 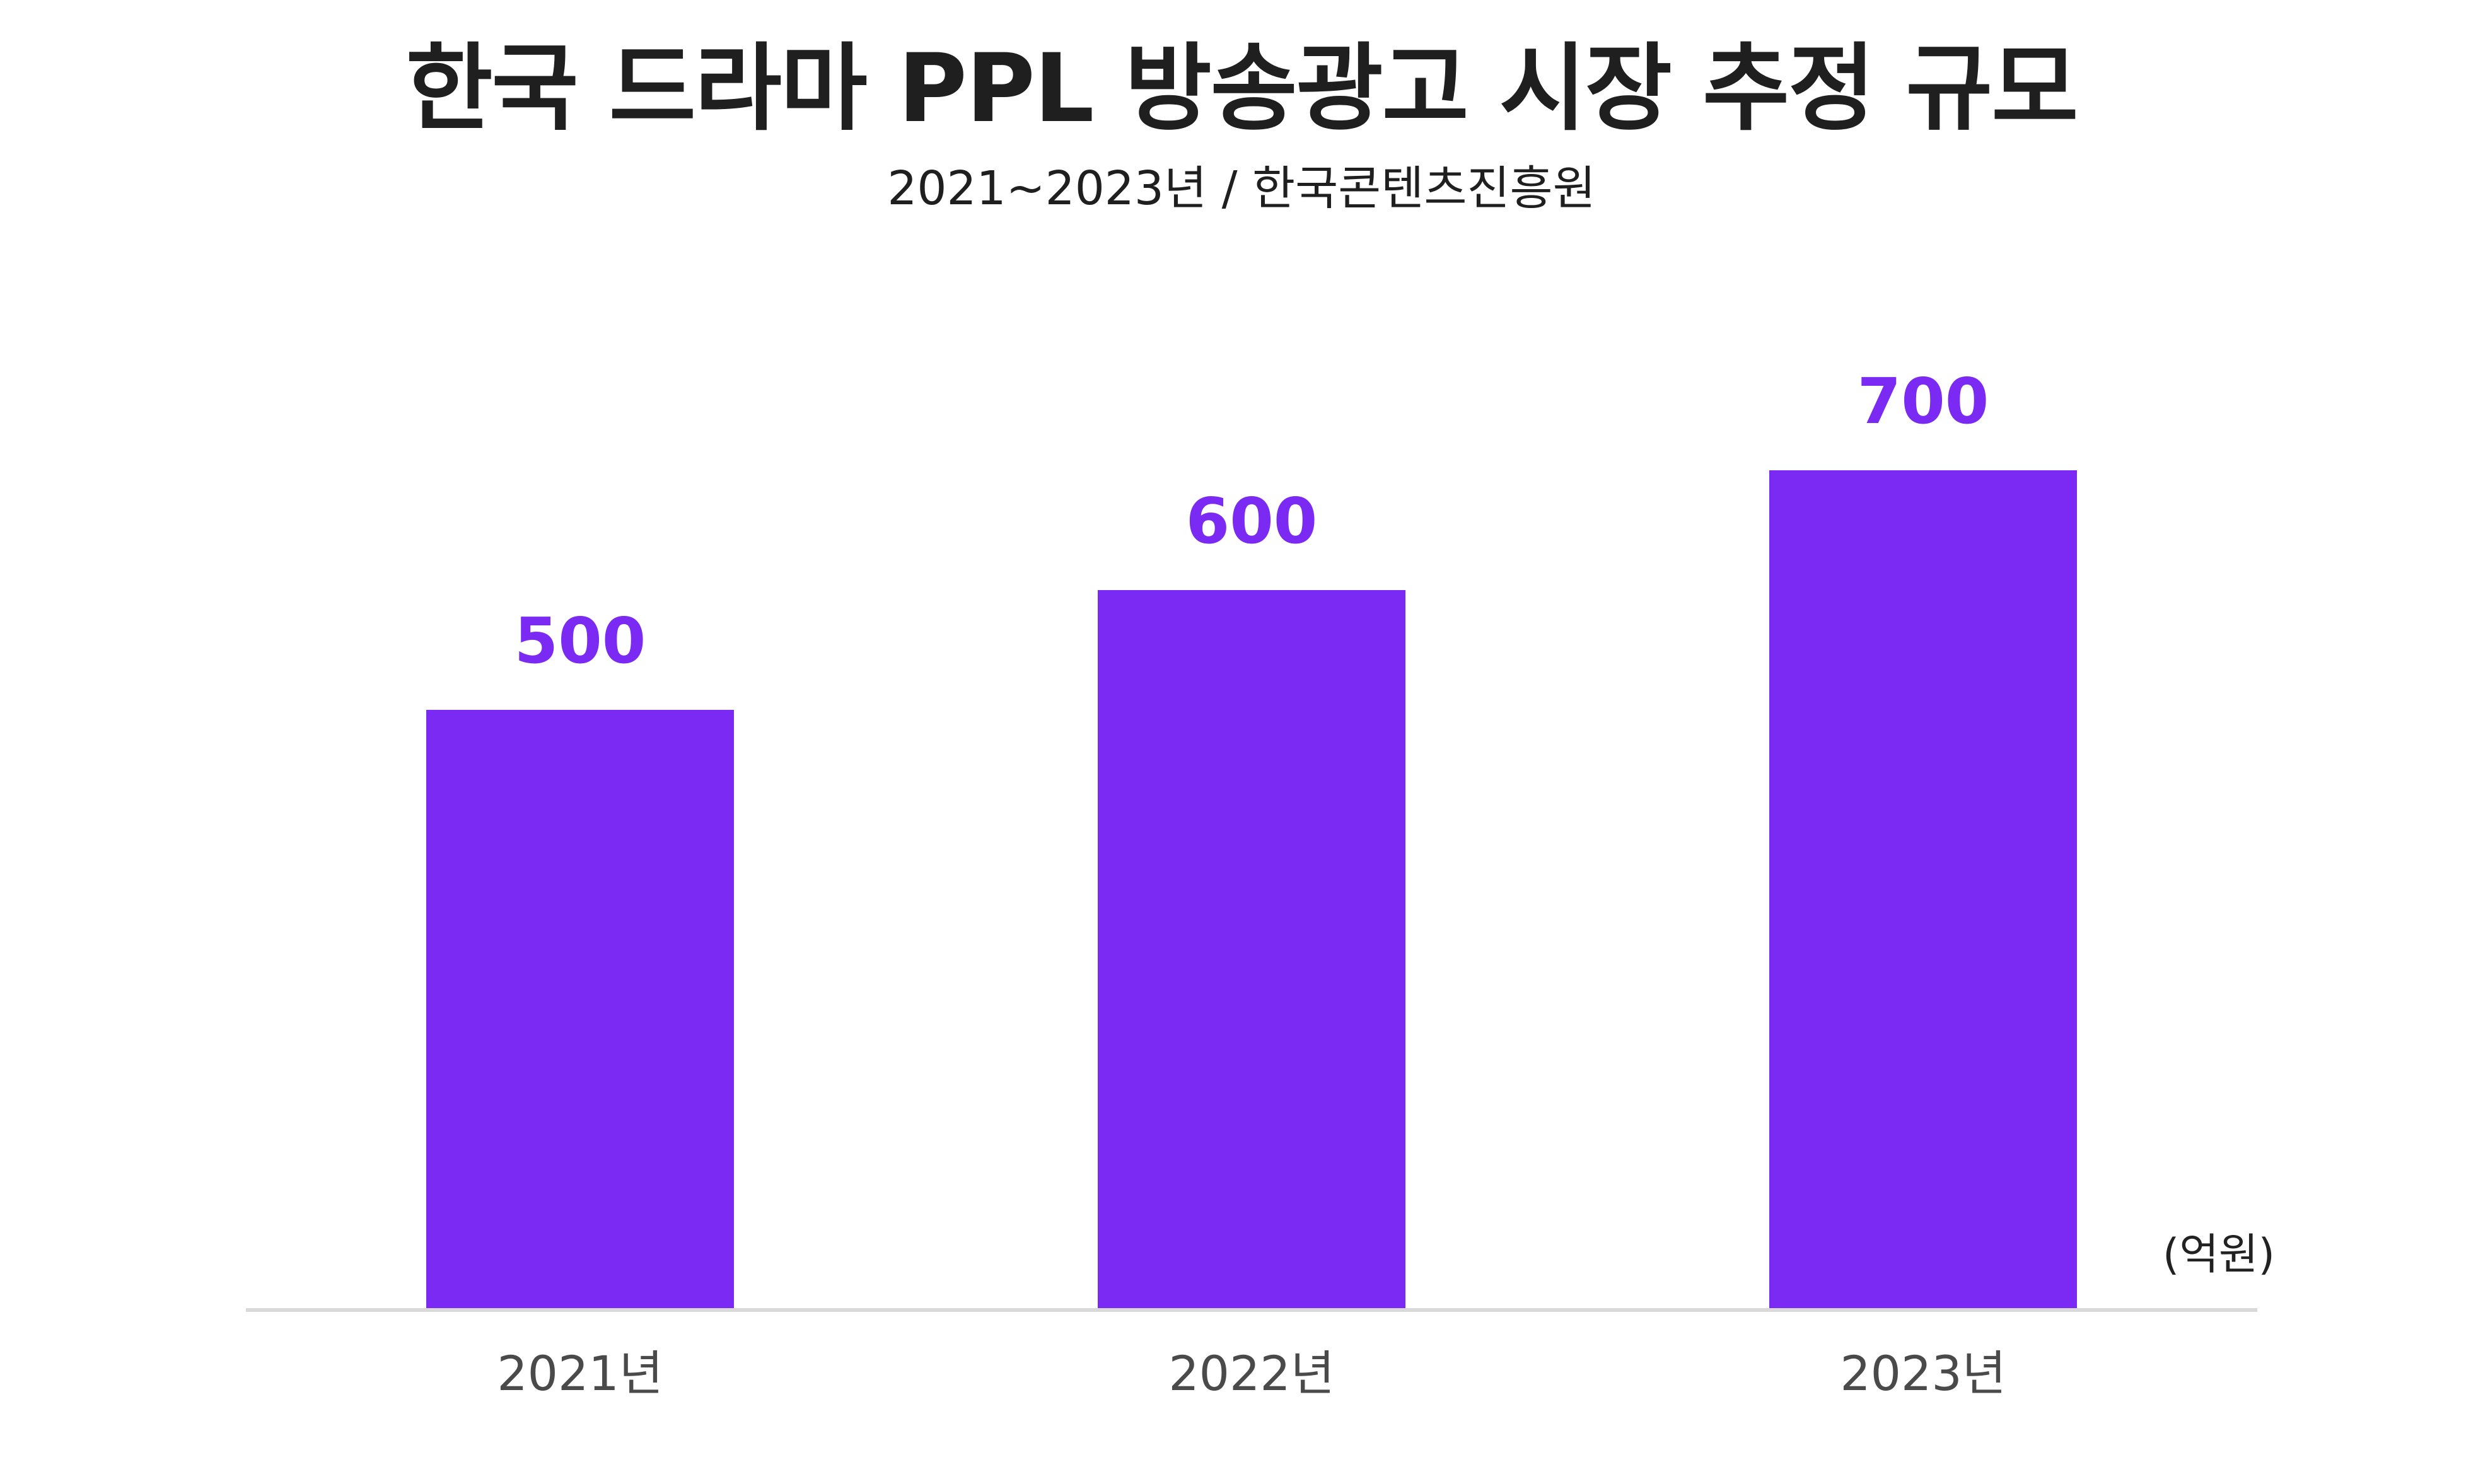 I want to click on x-tick-label-1: 2021년, so click(x=580, y=1373).